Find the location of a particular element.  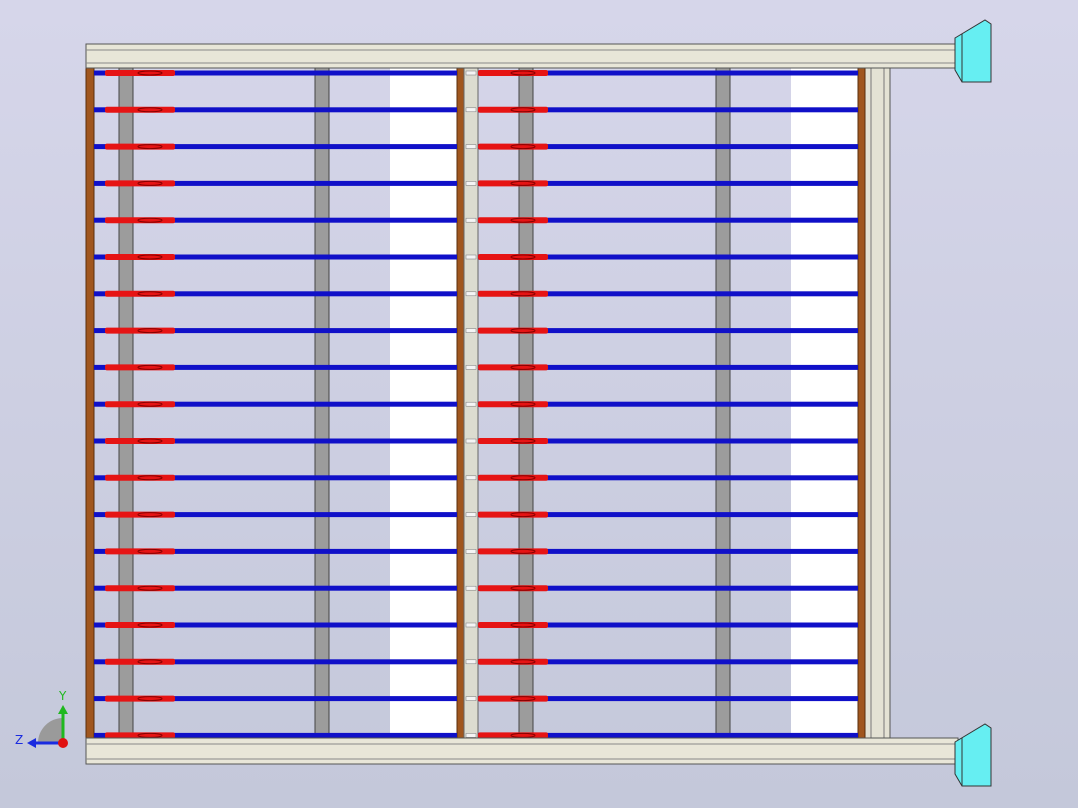

axis-triad: Y Z is located at coordinates (41, 718).